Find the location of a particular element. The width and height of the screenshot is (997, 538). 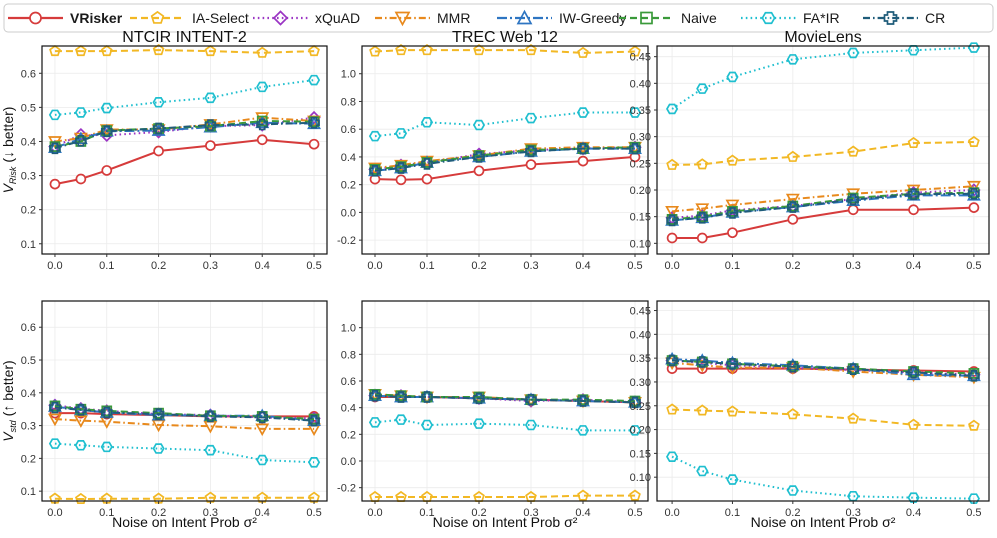

legend-marker-pentagon-icon is located at coordinates (157, 17).